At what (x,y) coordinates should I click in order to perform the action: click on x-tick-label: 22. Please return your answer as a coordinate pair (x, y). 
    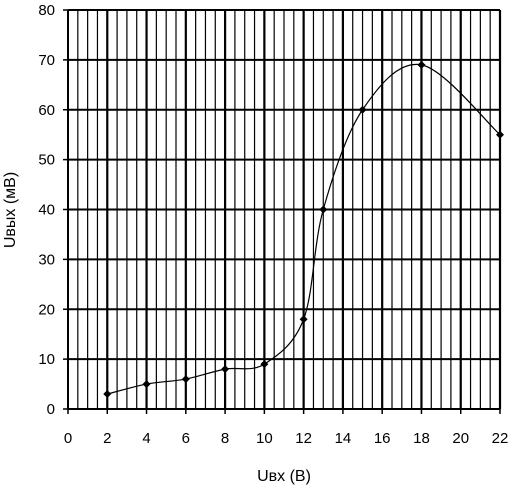
    Looking at the image, I should click on (500, 438).